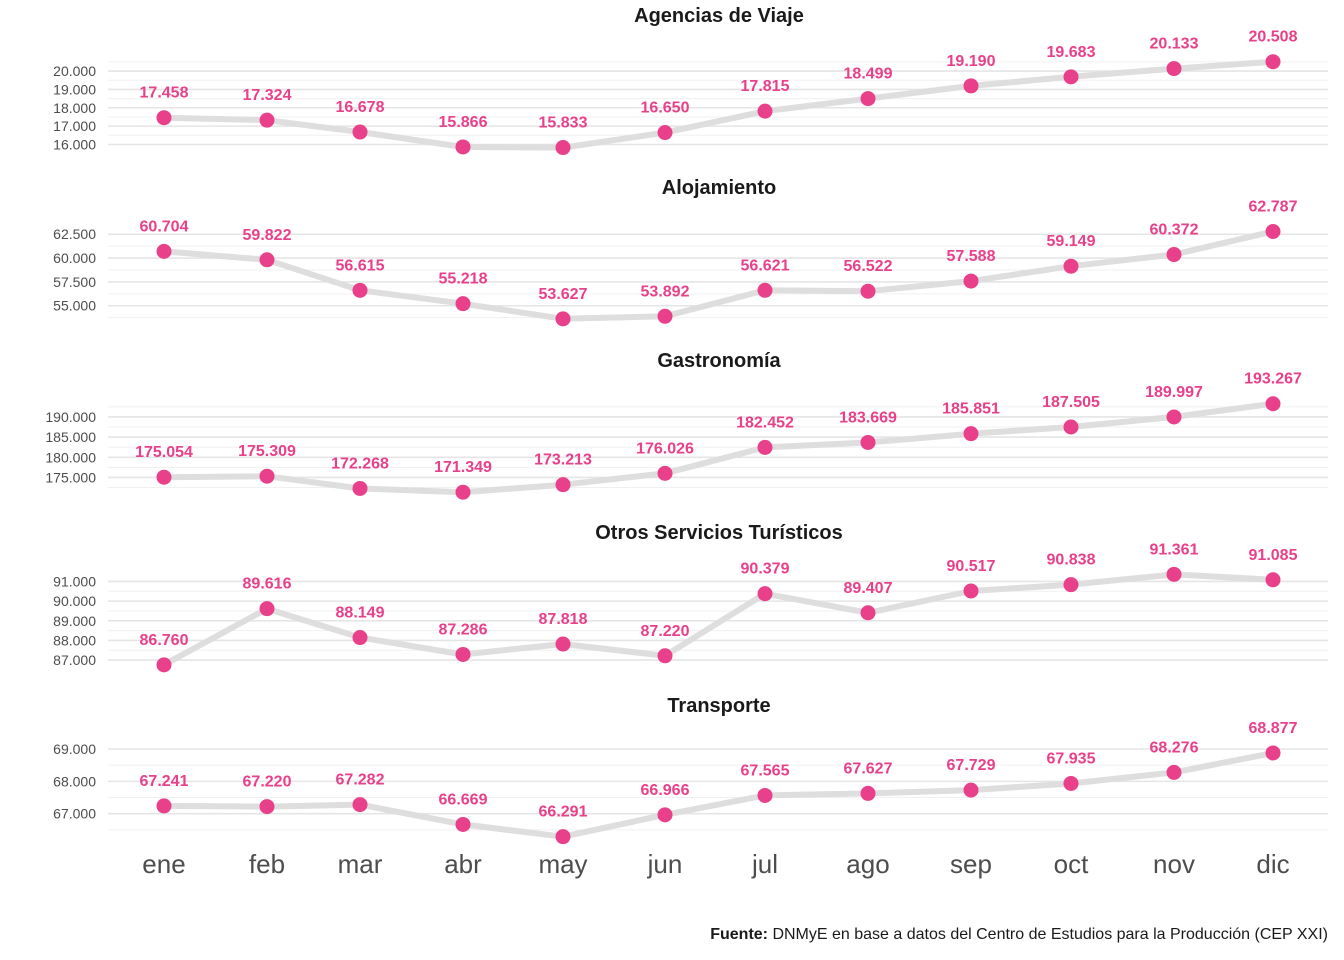 The height and width of the screenshot is (960, 1344). What do you see at coordinates (164, 226) in the screenshot?
I see `data-label: 60.704` at bounding box center [164, 226].